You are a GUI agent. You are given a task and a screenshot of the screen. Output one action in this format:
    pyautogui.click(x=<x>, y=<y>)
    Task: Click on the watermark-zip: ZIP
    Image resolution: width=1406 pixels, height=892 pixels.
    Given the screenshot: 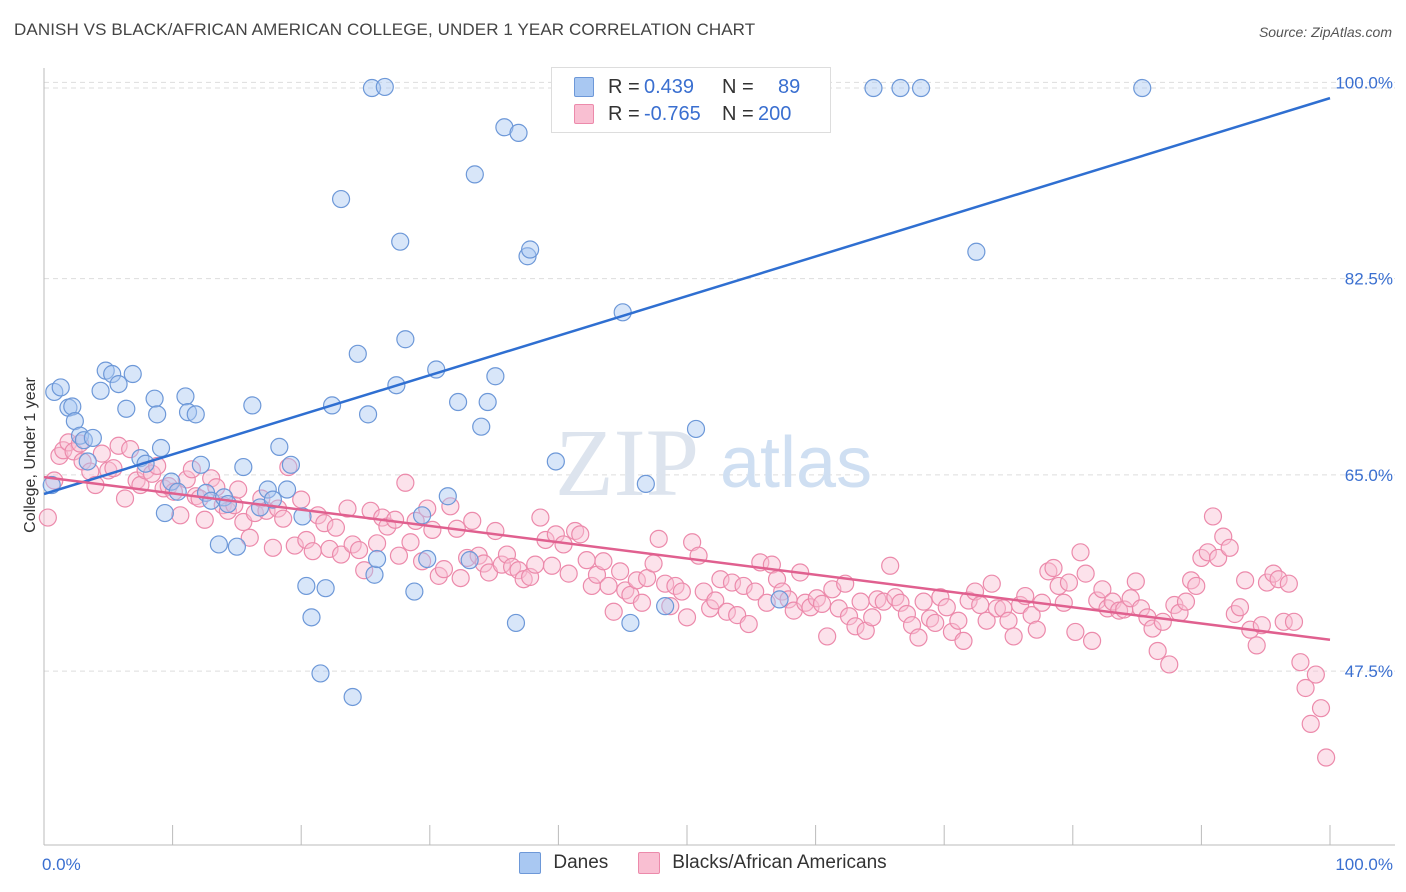 What is the action you would take?
    pyautogui.click(x=627, y=462)
    